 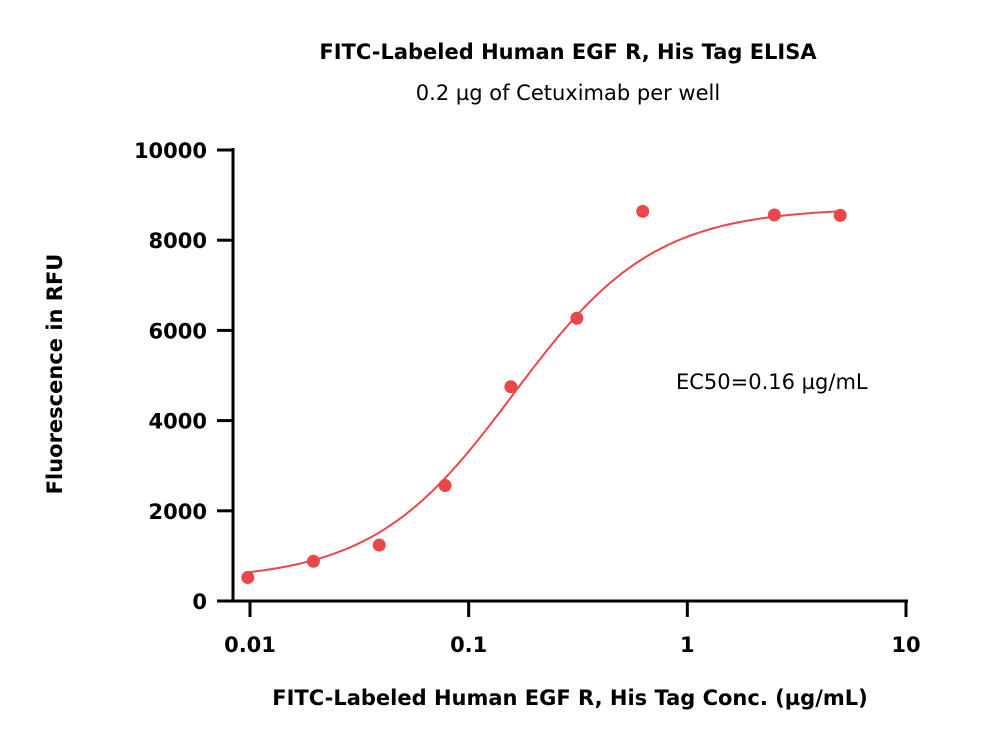 I want to click on x-ticks: 0.01 0.1 1 10, so click(x=572, y=629).